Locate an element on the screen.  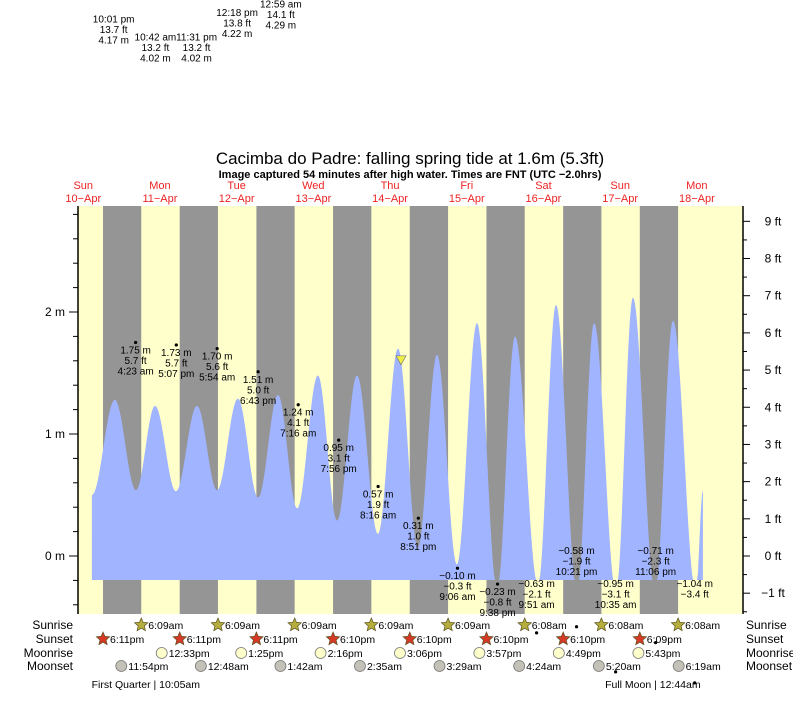
moonset-time: 4:24am is located at coordinates (543, 667).